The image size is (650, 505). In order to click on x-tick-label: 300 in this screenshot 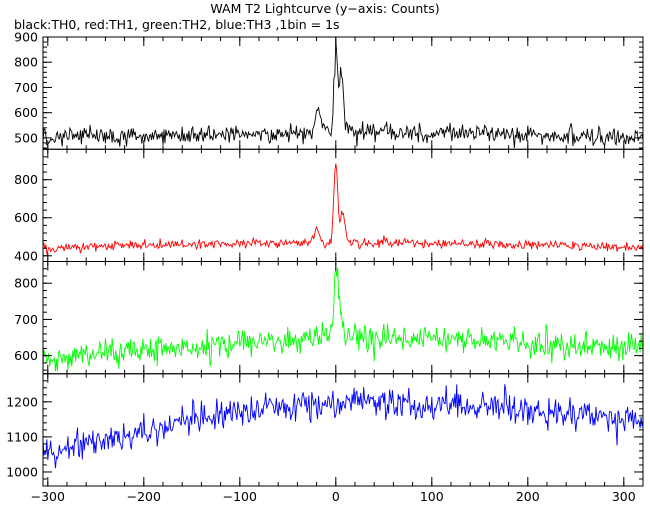, I will do `click(624, 496)`.